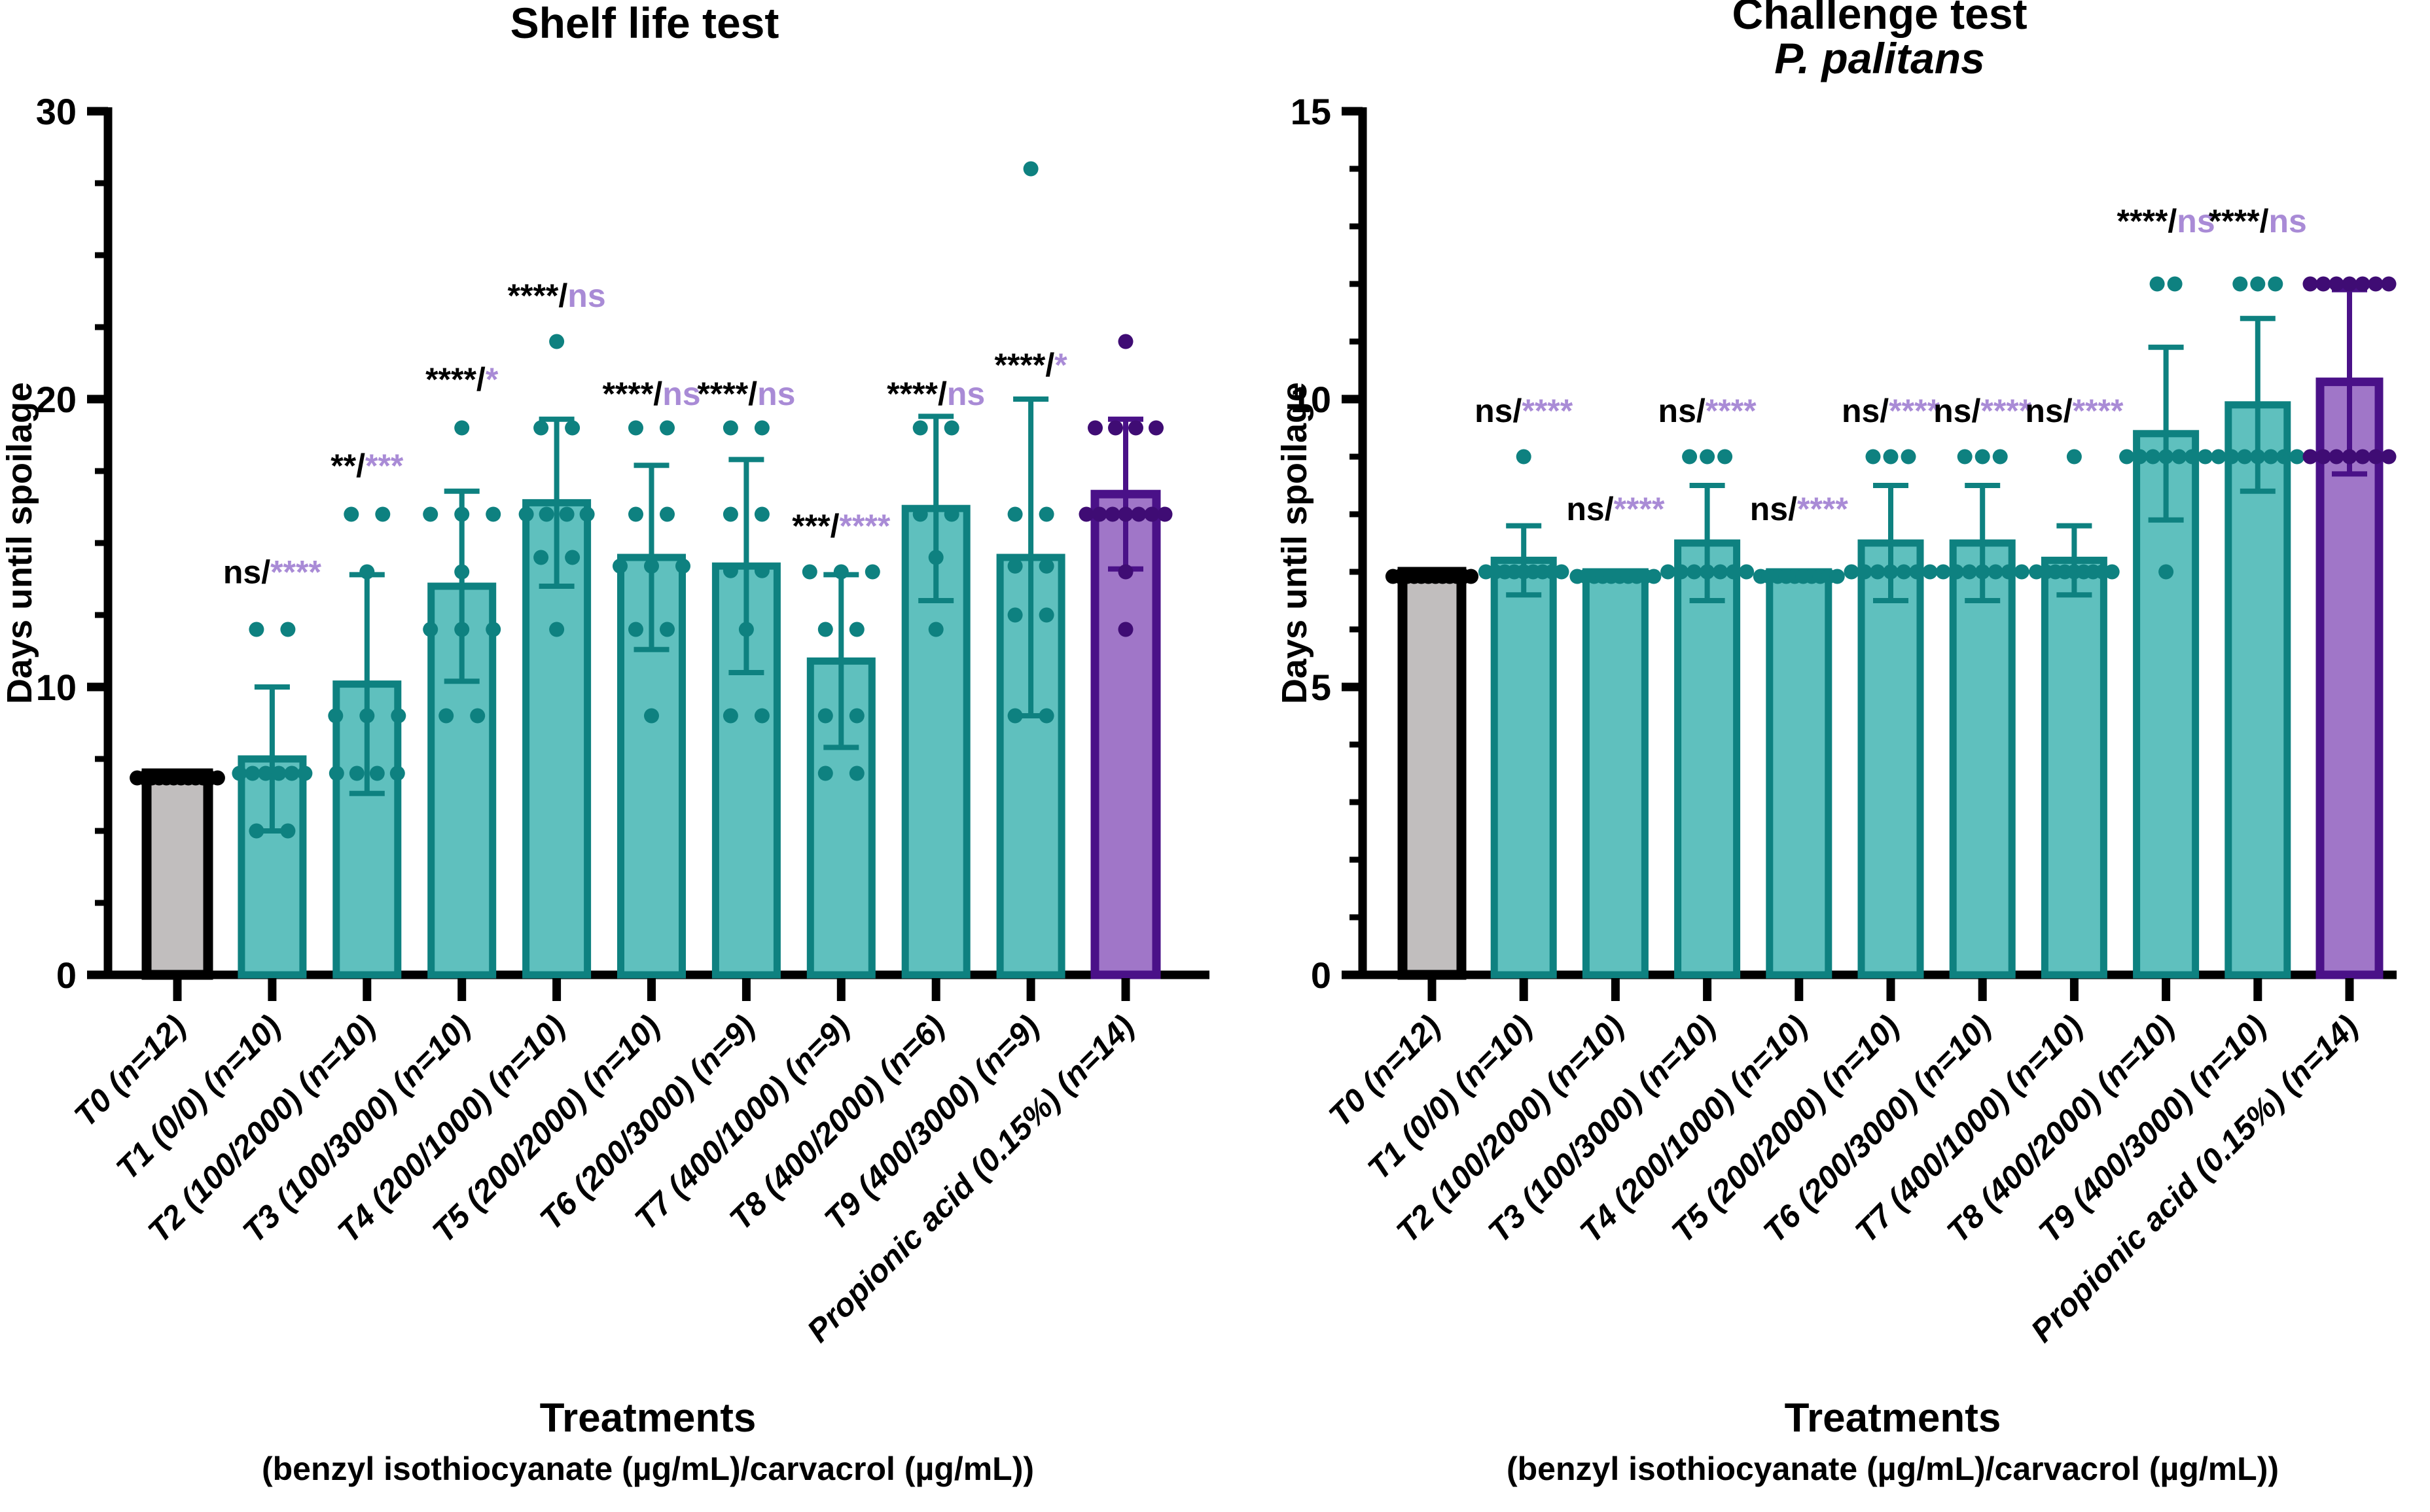  I want to click on significance-vs-control: **/, so click(348, 466).